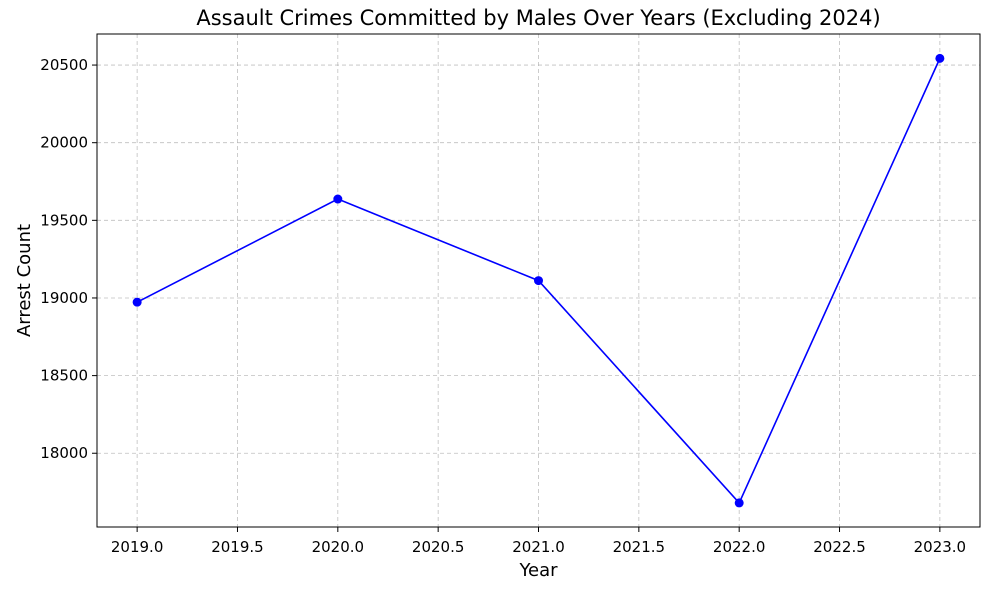  What do you see at coordinates (64, 65) in the screenshot?
I see `y-tick-label: 20500` at bounding box center [64, 65].